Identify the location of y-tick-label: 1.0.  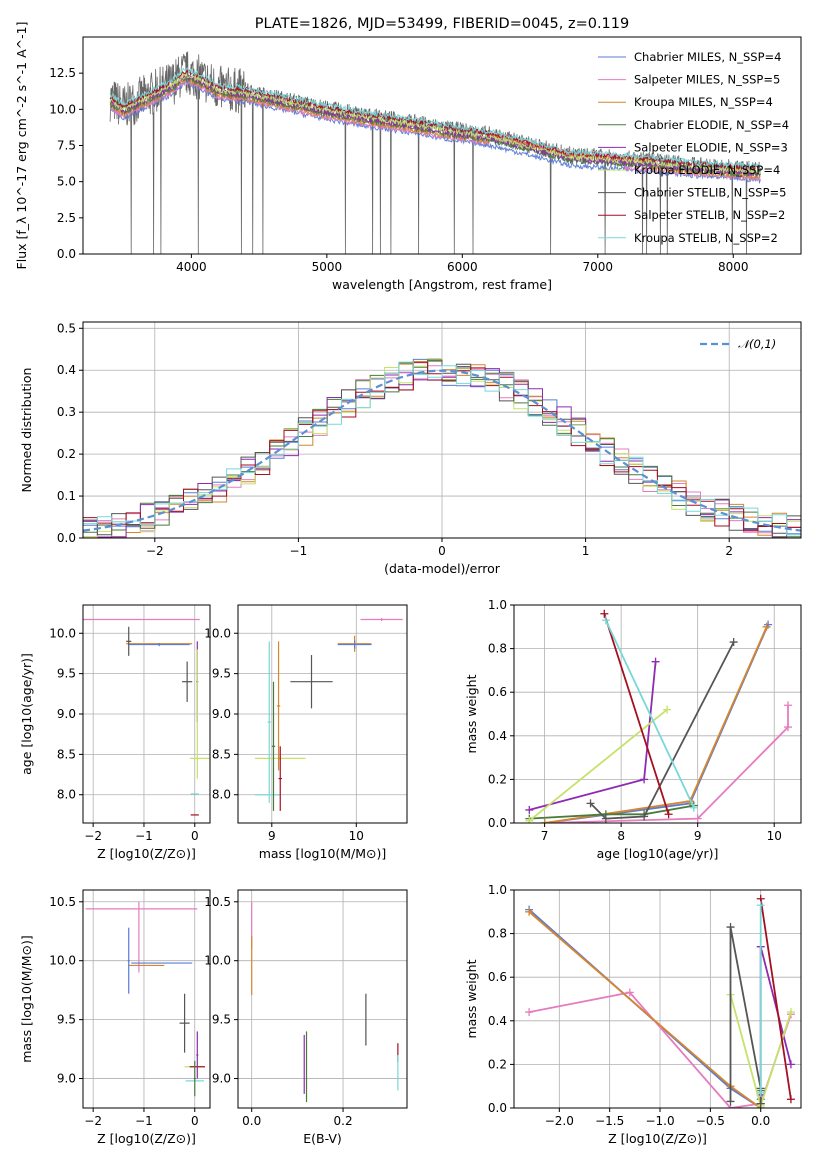
(497, 605).